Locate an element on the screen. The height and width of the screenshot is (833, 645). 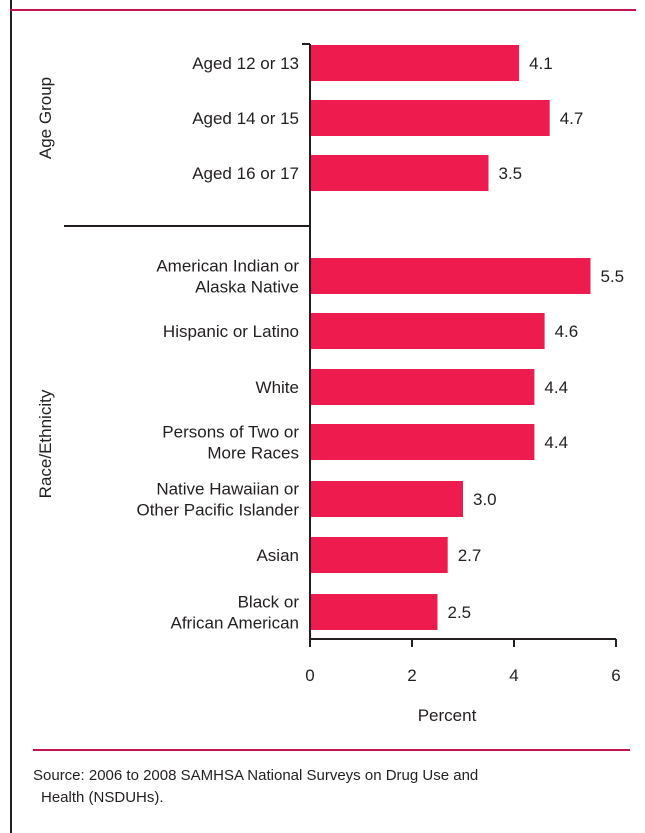
category-label-line: Black or is located at coordinates (269, 602).